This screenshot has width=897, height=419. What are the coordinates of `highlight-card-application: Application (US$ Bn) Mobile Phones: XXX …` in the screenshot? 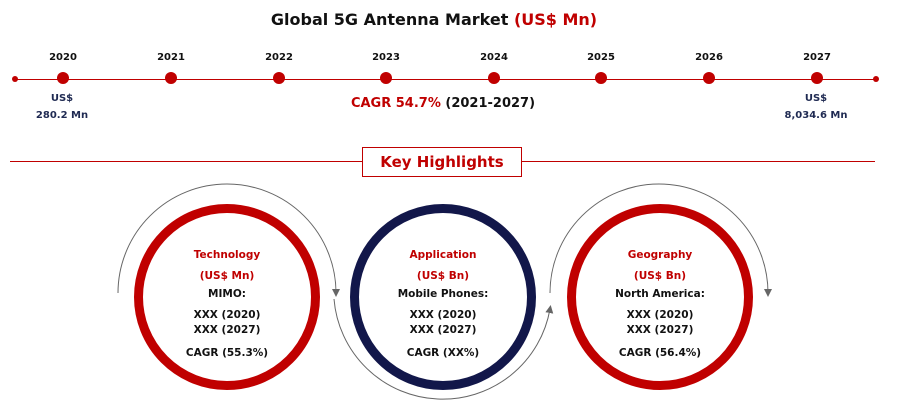 It's located at (443, 297).